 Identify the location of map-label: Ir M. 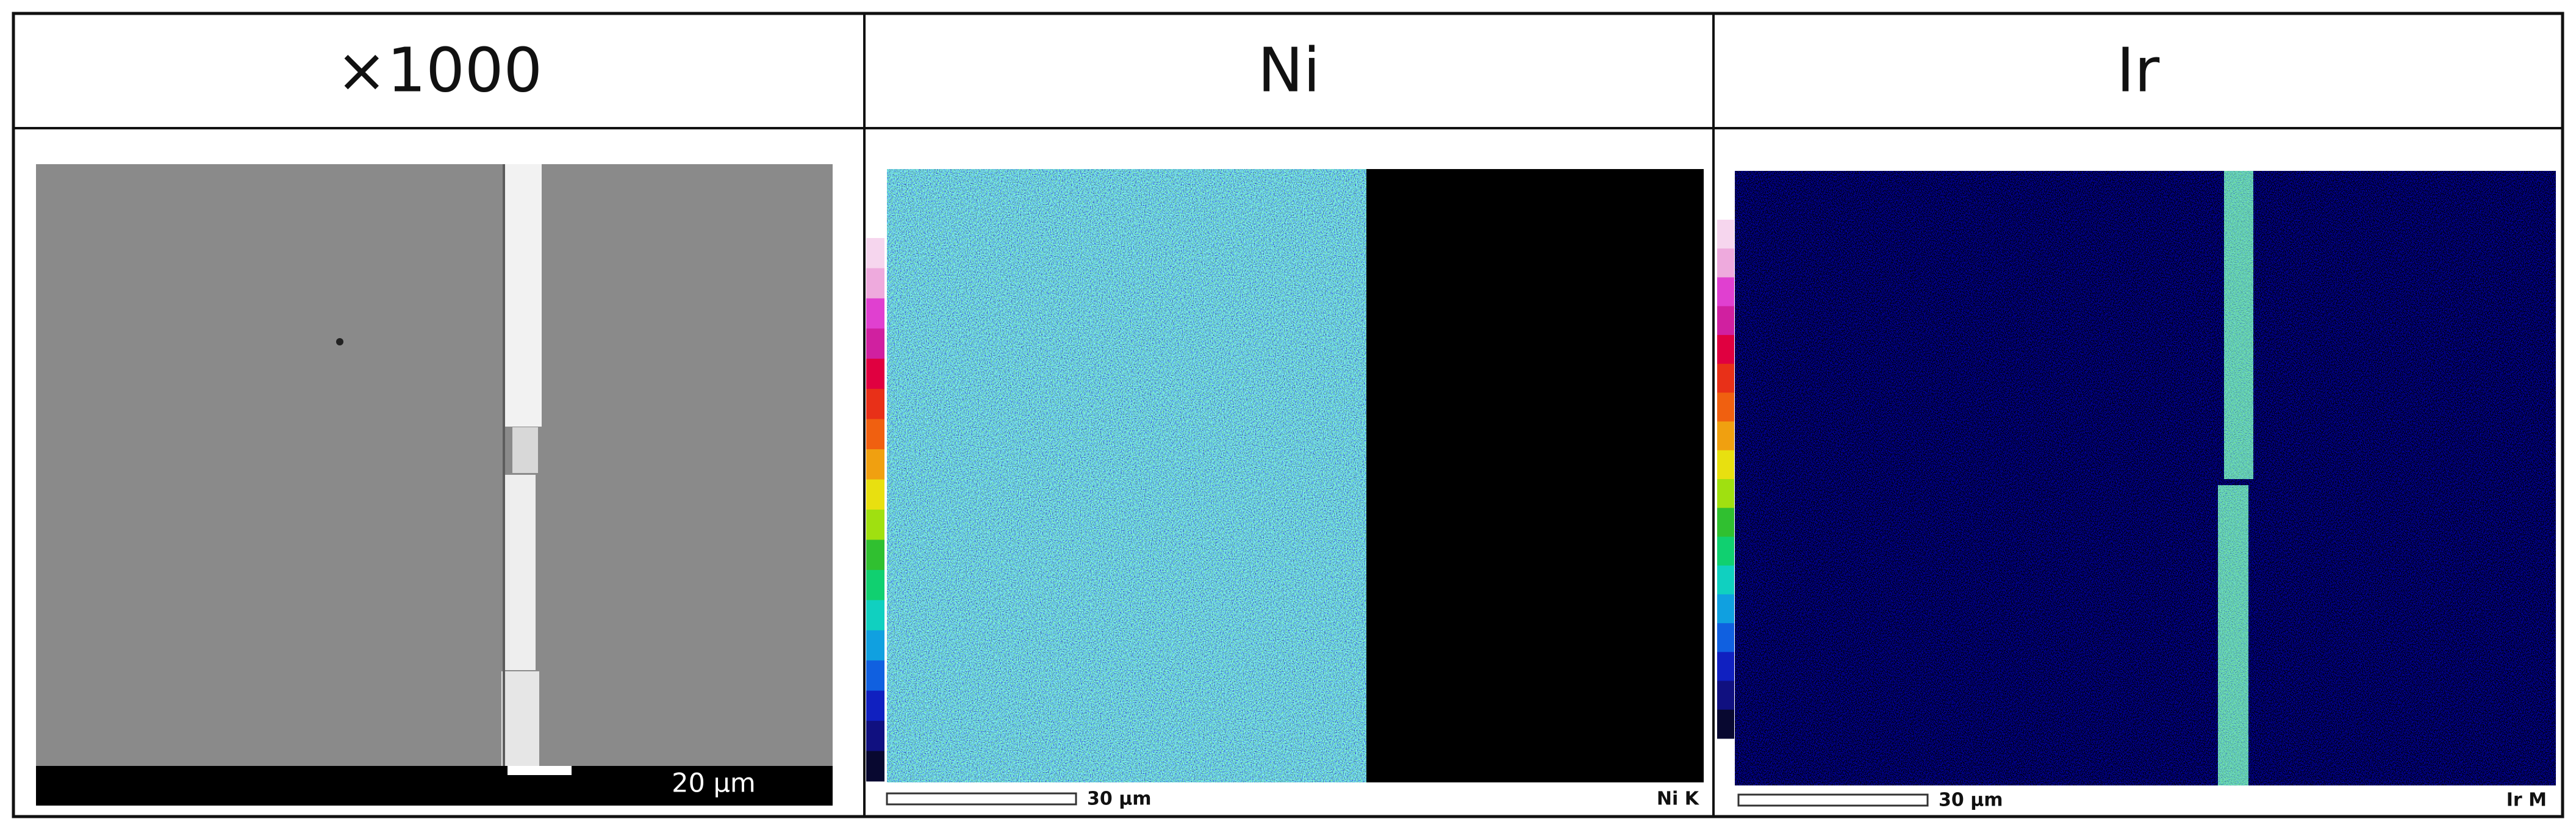
(2526, 800).